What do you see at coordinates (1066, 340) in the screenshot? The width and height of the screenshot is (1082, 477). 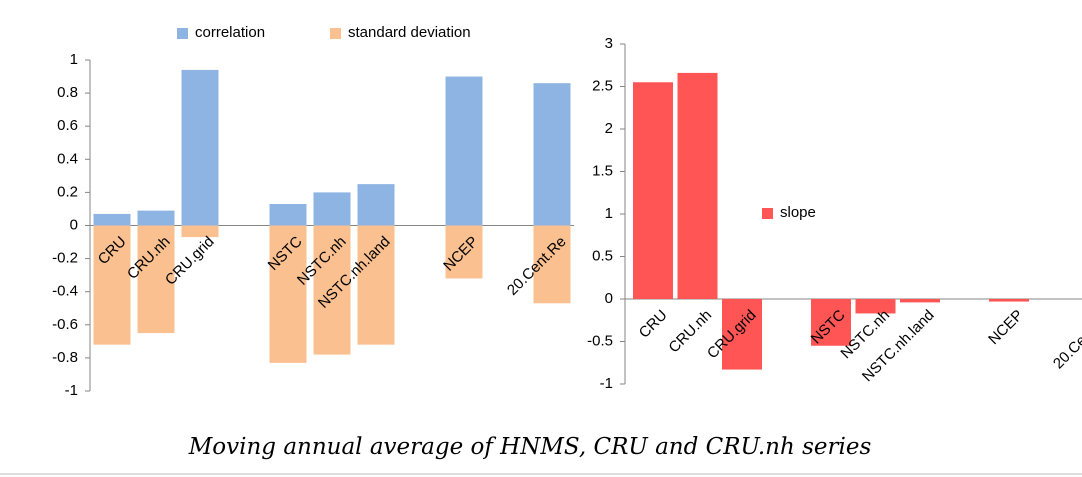 I see `x-tick-label: 20.Cent.Re` at bounding box center [1066, 340].